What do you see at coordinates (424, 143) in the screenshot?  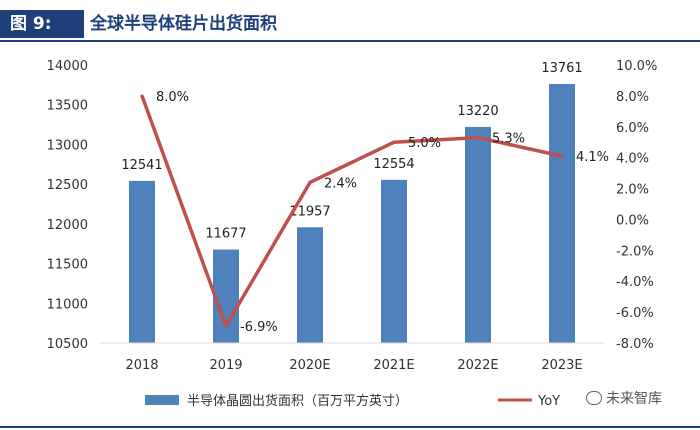 I see `yoy-value-label: 5.0%` at bounding box center [424, 143].